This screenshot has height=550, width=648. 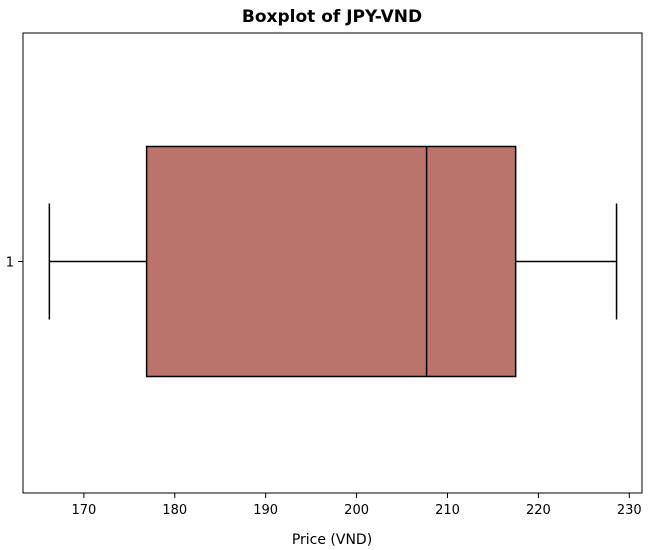 What do you see at coordinates (10, 263) in the screenshot?
I see `y-tick-label: 1` at bounding box center [10, 263].